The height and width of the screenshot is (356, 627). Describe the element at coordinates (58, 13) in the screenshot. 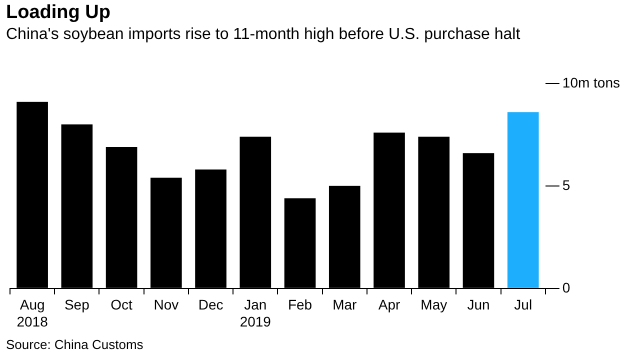

I see `chart-title: Loading Up` at that location.